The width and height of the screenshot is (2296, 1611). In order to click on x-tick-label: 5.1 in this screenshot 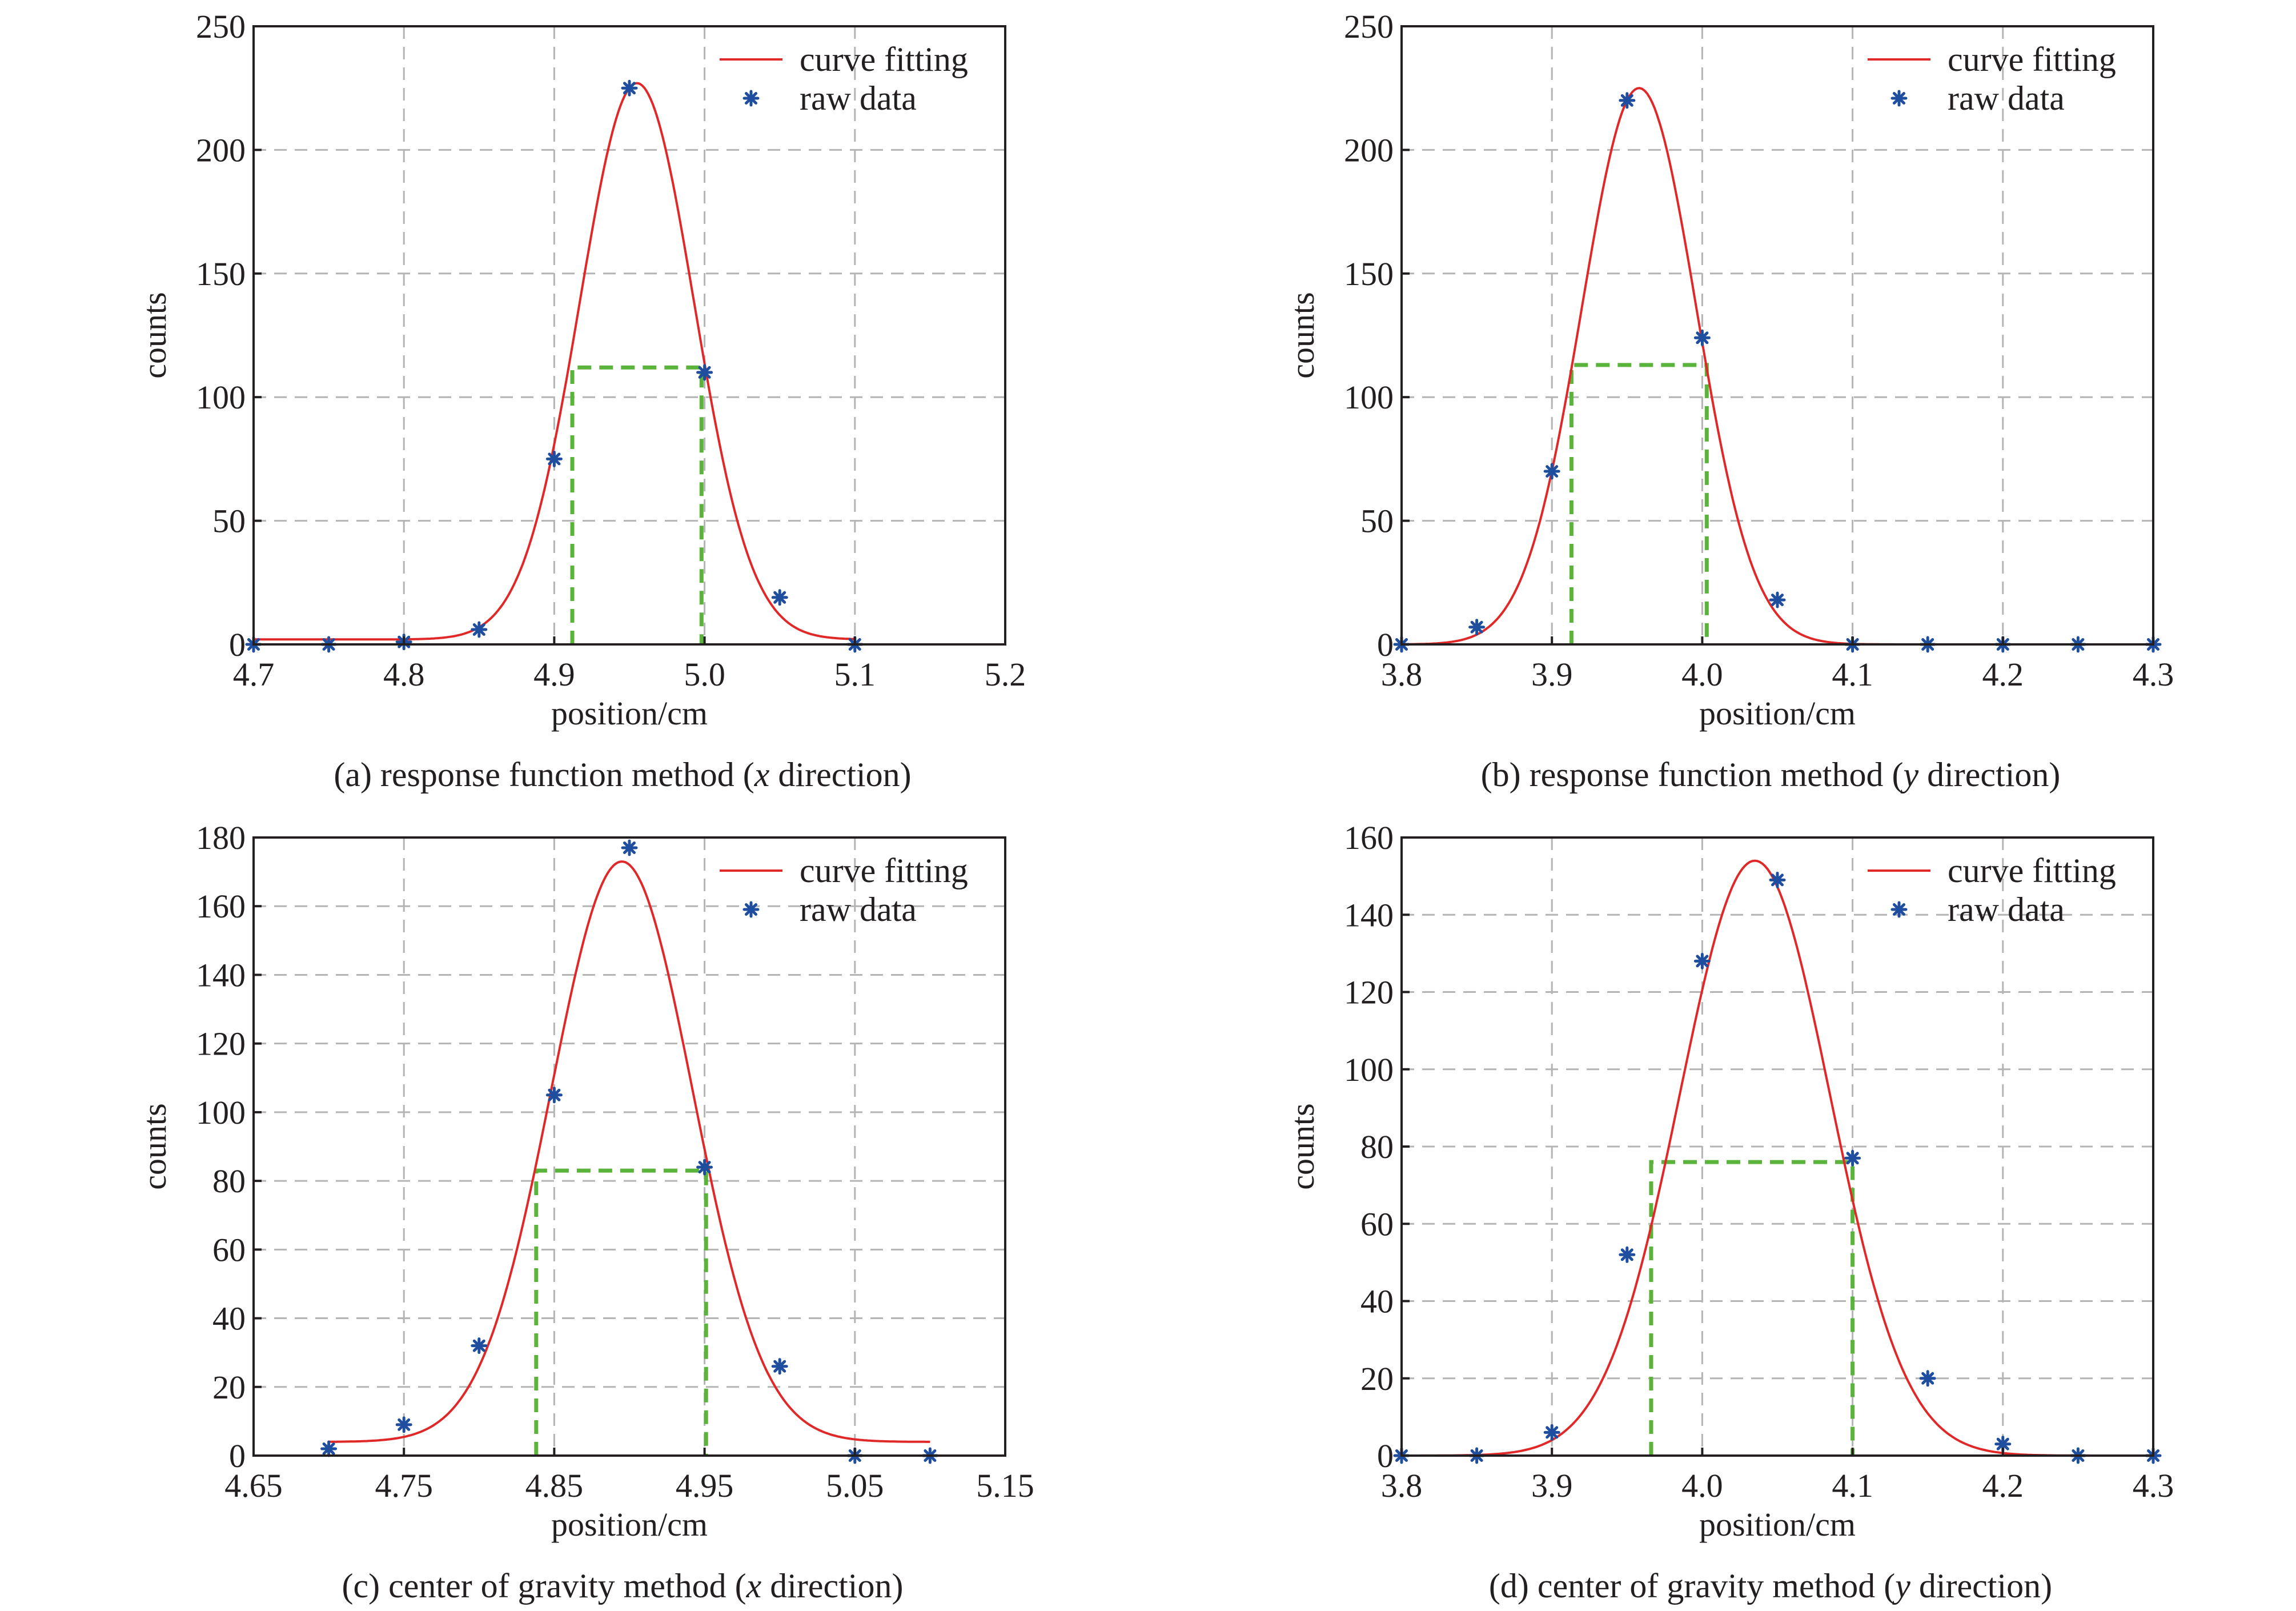, I will do `click(855, 674)`.